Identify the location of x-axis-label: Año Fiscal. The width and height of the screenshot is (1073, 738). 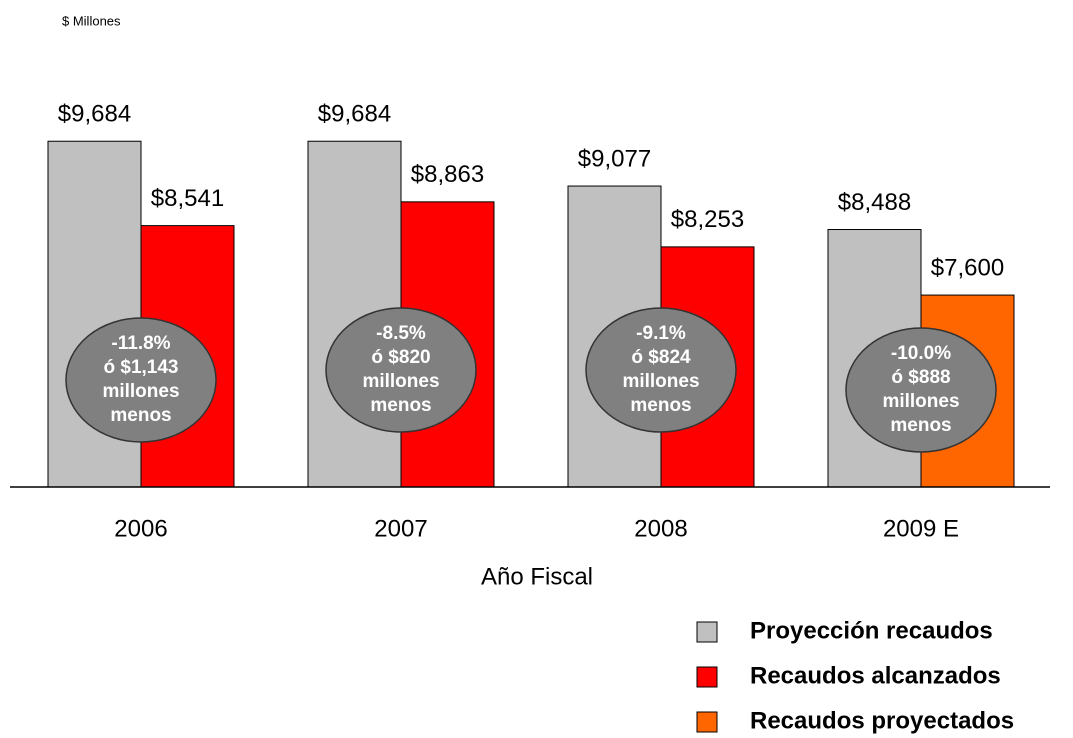
(537, 576).